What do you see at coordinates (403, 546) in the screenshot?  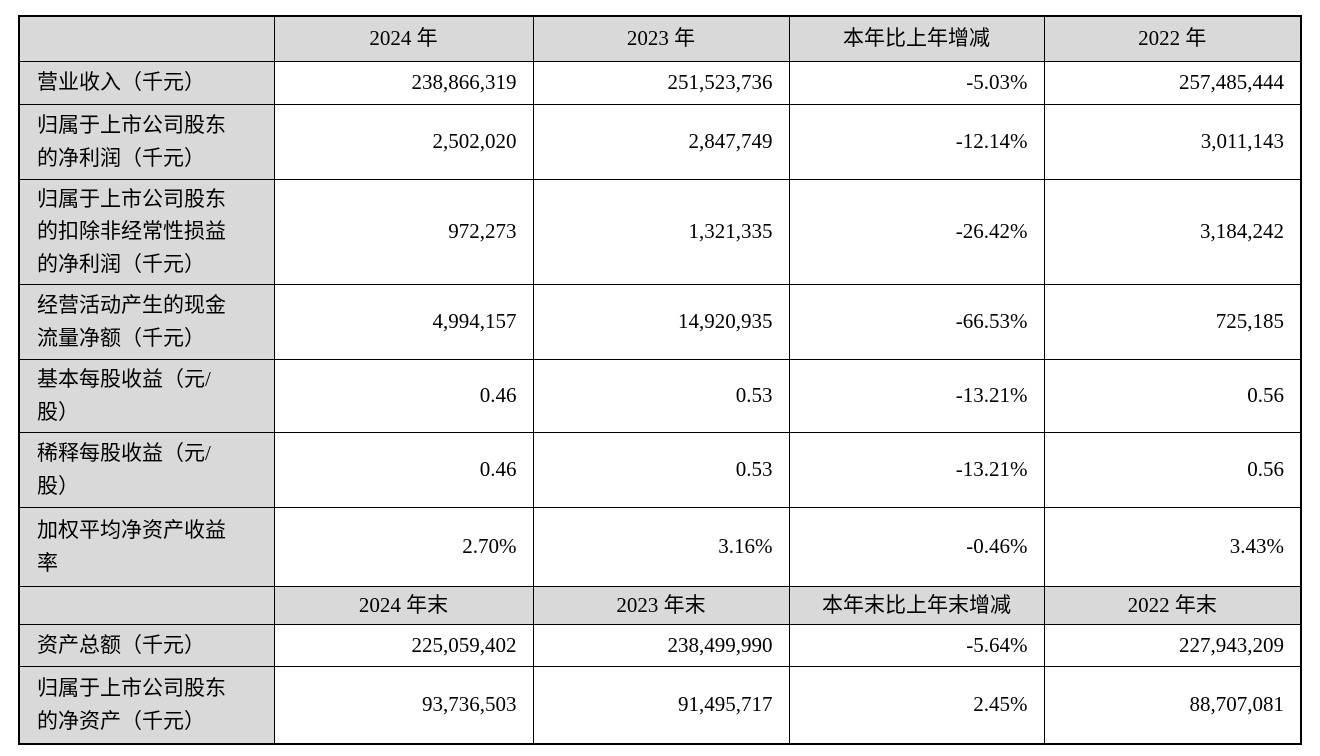 I see `value-2024: 2.70%` at bounding box center [403, 546].